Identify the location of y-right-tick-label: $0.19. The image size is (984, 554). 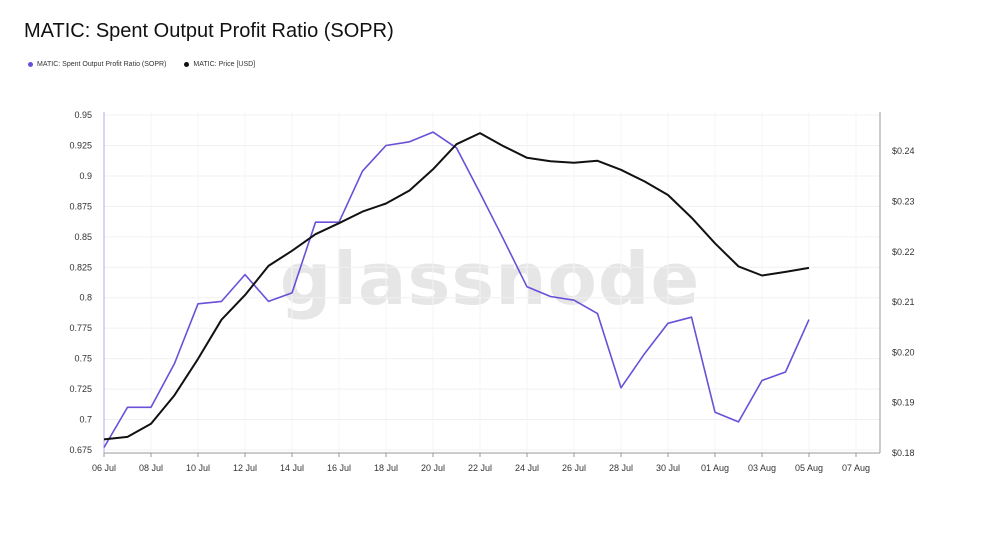
(903, 403).